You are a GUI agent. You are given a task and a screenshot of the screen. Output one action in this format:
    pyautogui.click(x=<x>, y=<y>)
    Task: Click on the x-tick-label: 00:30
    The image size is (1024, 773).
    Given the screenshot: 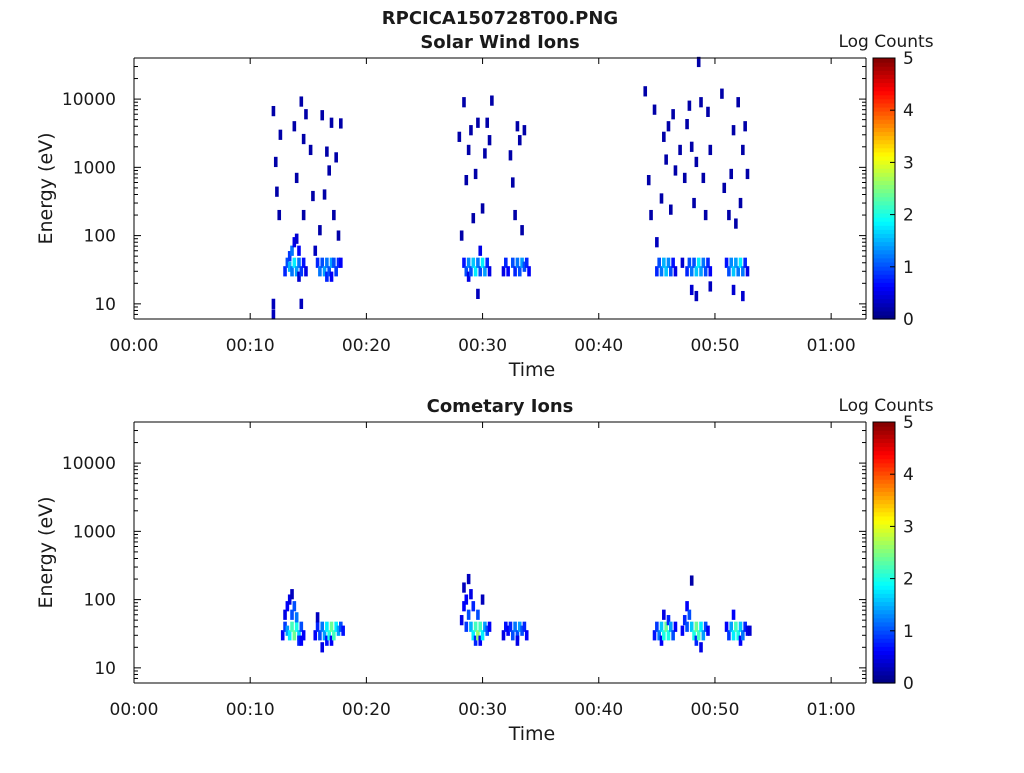 What is the action you would take?
    pyautogui.click(x=482, y=346)
    